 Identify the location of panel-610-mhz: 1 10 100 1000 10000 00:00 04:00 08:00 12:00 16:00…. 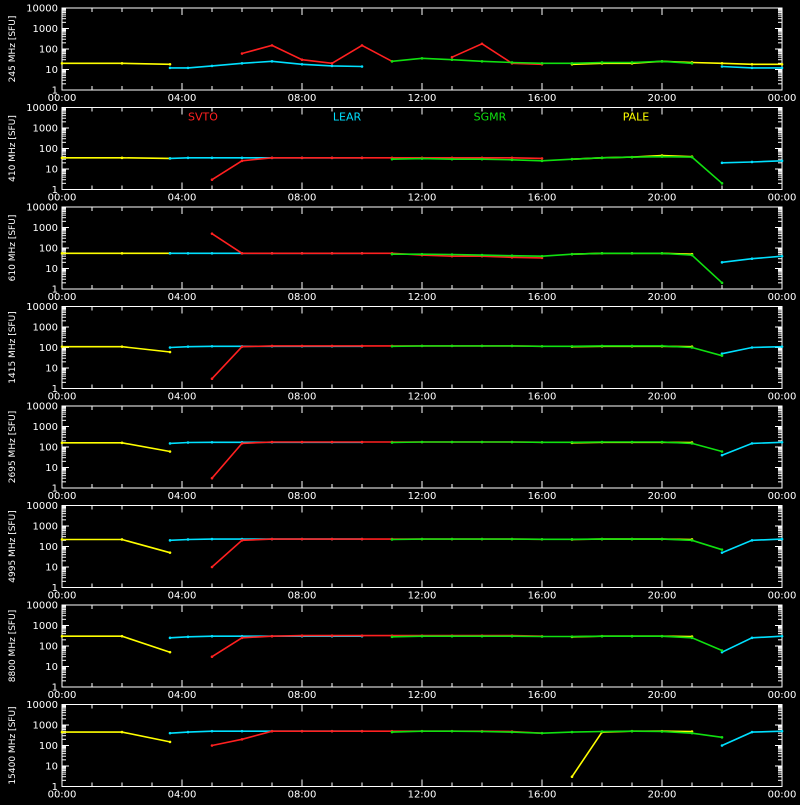
(402, 253).